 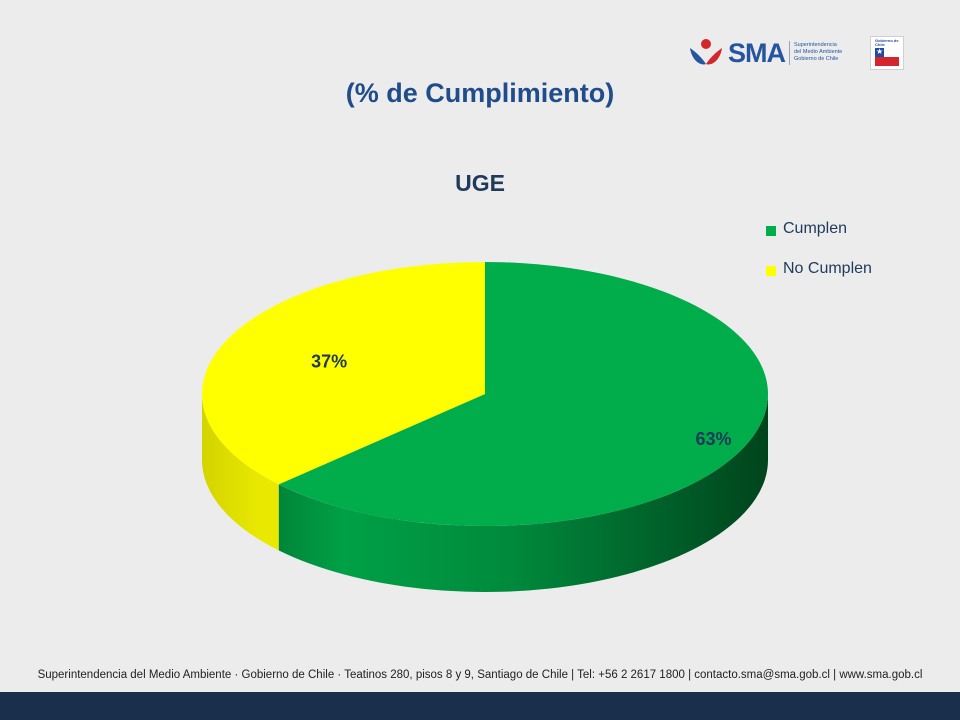 What do you see at coordinates (815, 228) in the screenshot?
I see `legend-label-cumplen: Cumplen` at bounding box center [815, 228].